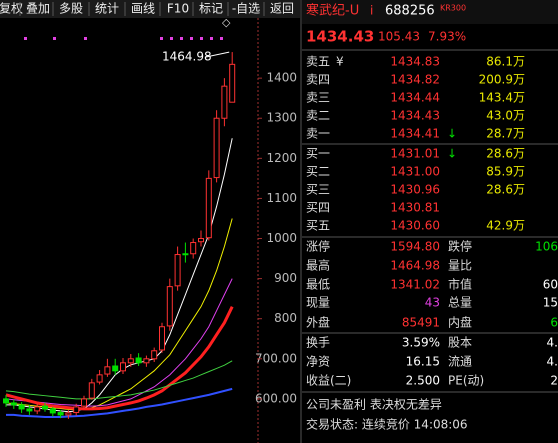 The image size is (558, 443). What do you see at coordinates (415, 285) in the screenshot?
I see `stat-value: 1341.02` at bounding box center [415, 285].